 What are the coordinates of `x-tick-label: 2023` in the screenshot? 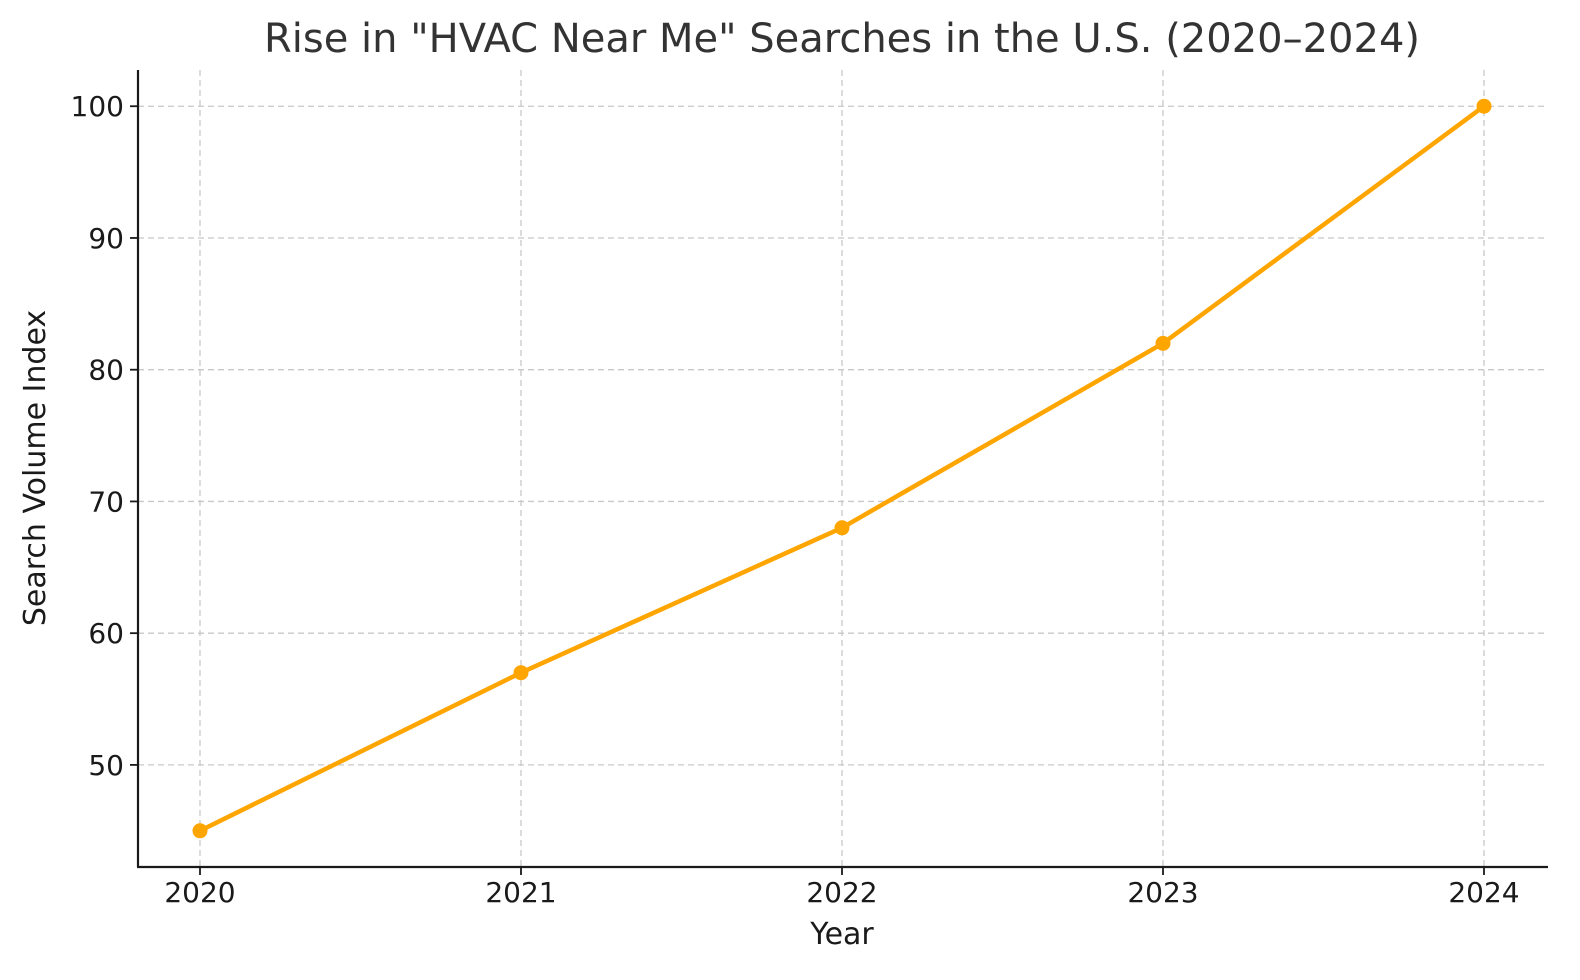 It's located at (1162, 892).